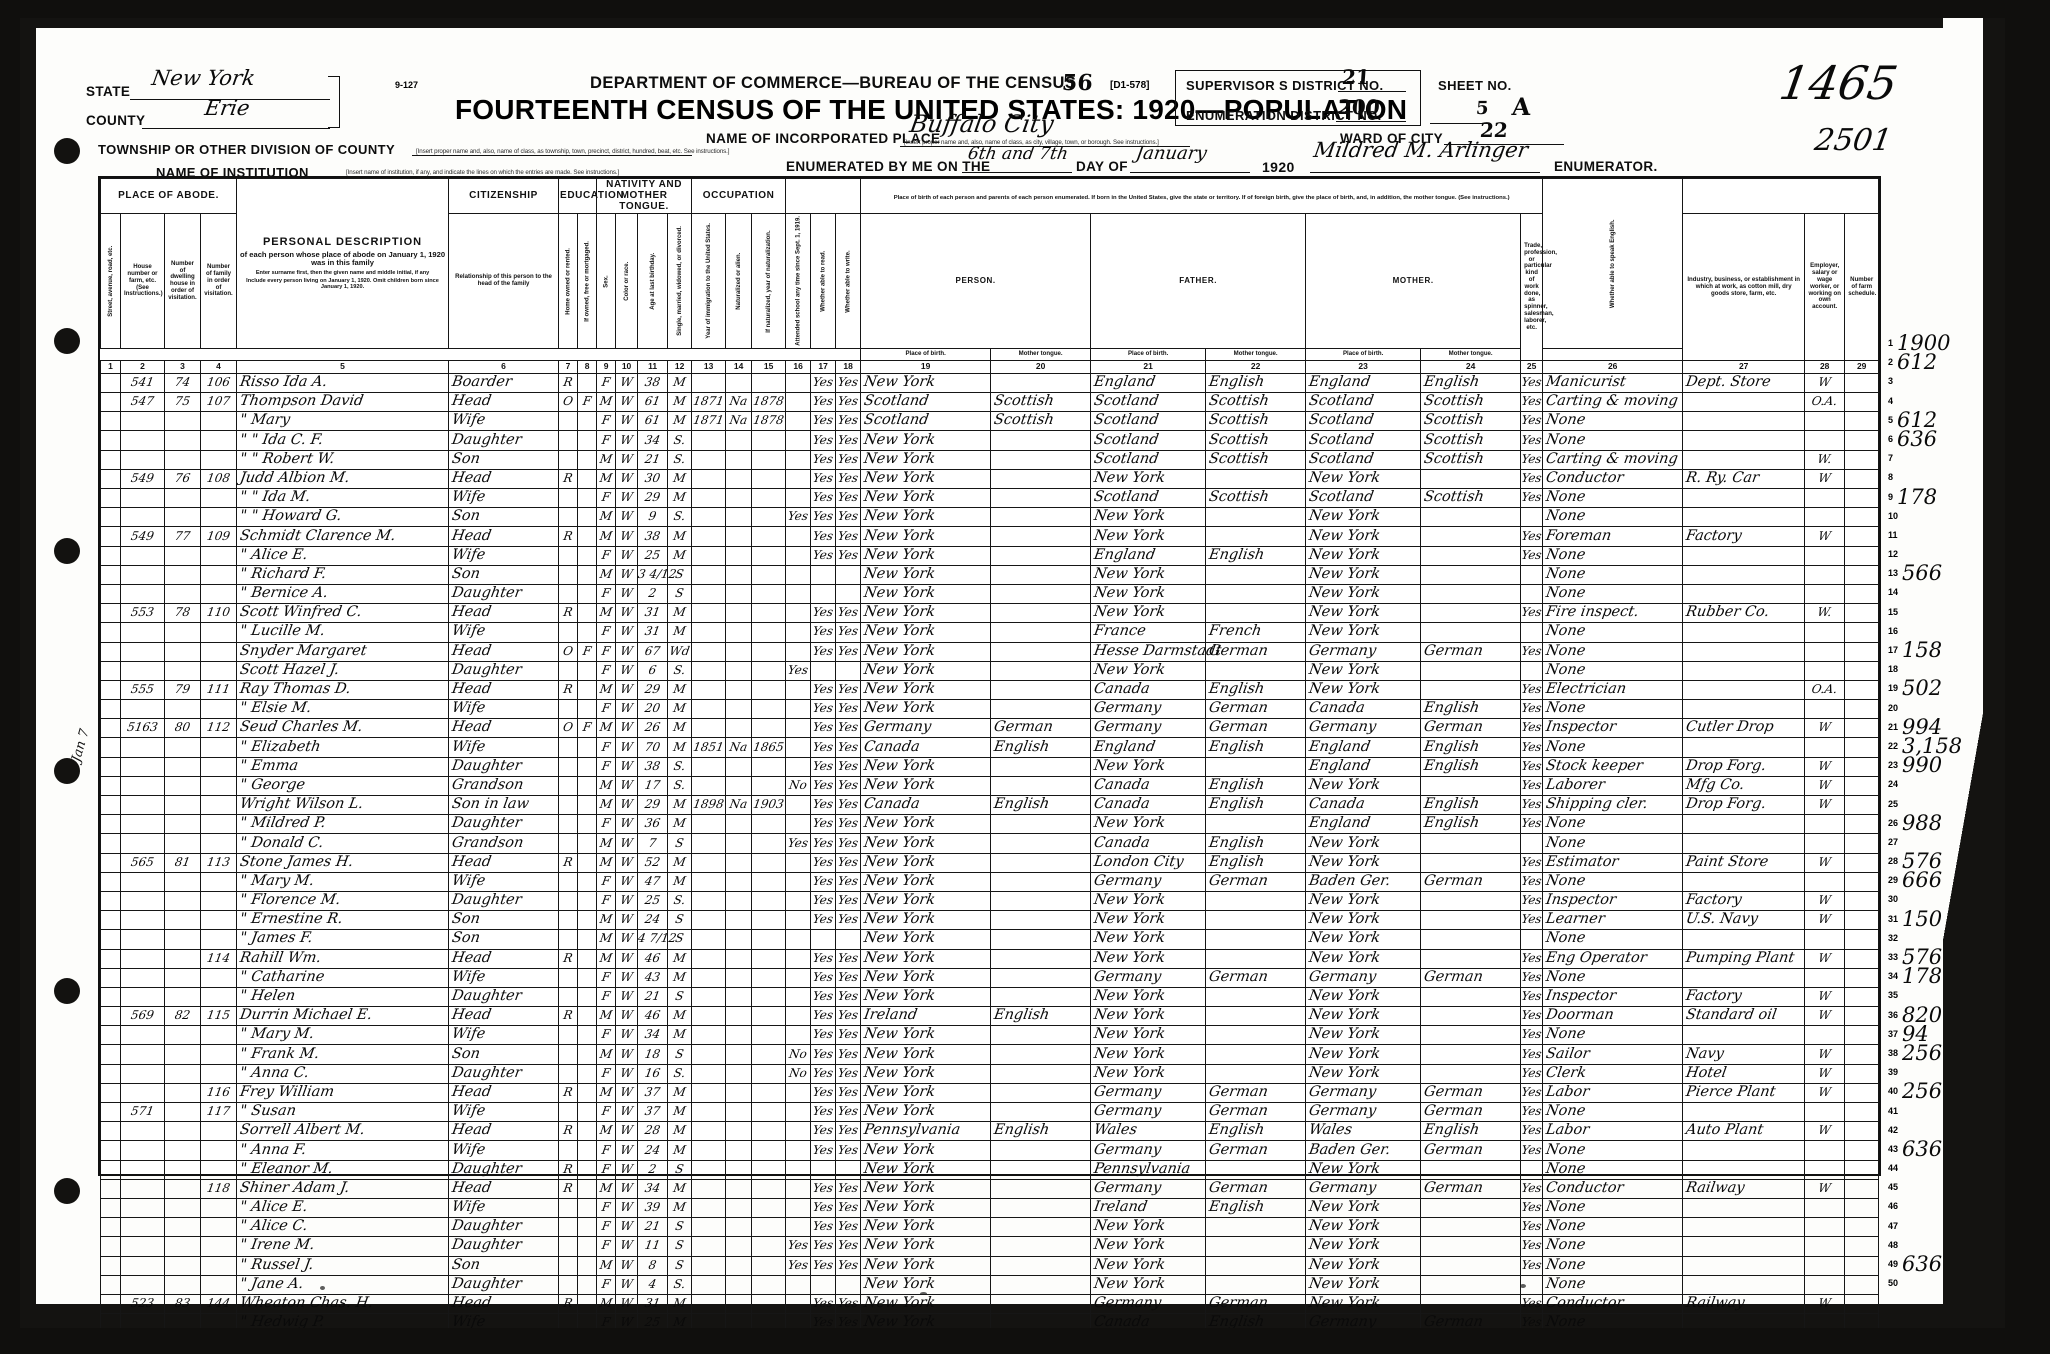 The width and height of the screenshot is (2050, 1354). Describe the element at coordinates (1731, 1015) in the screenshot. I see `cell-value: Standard oil` at that location.